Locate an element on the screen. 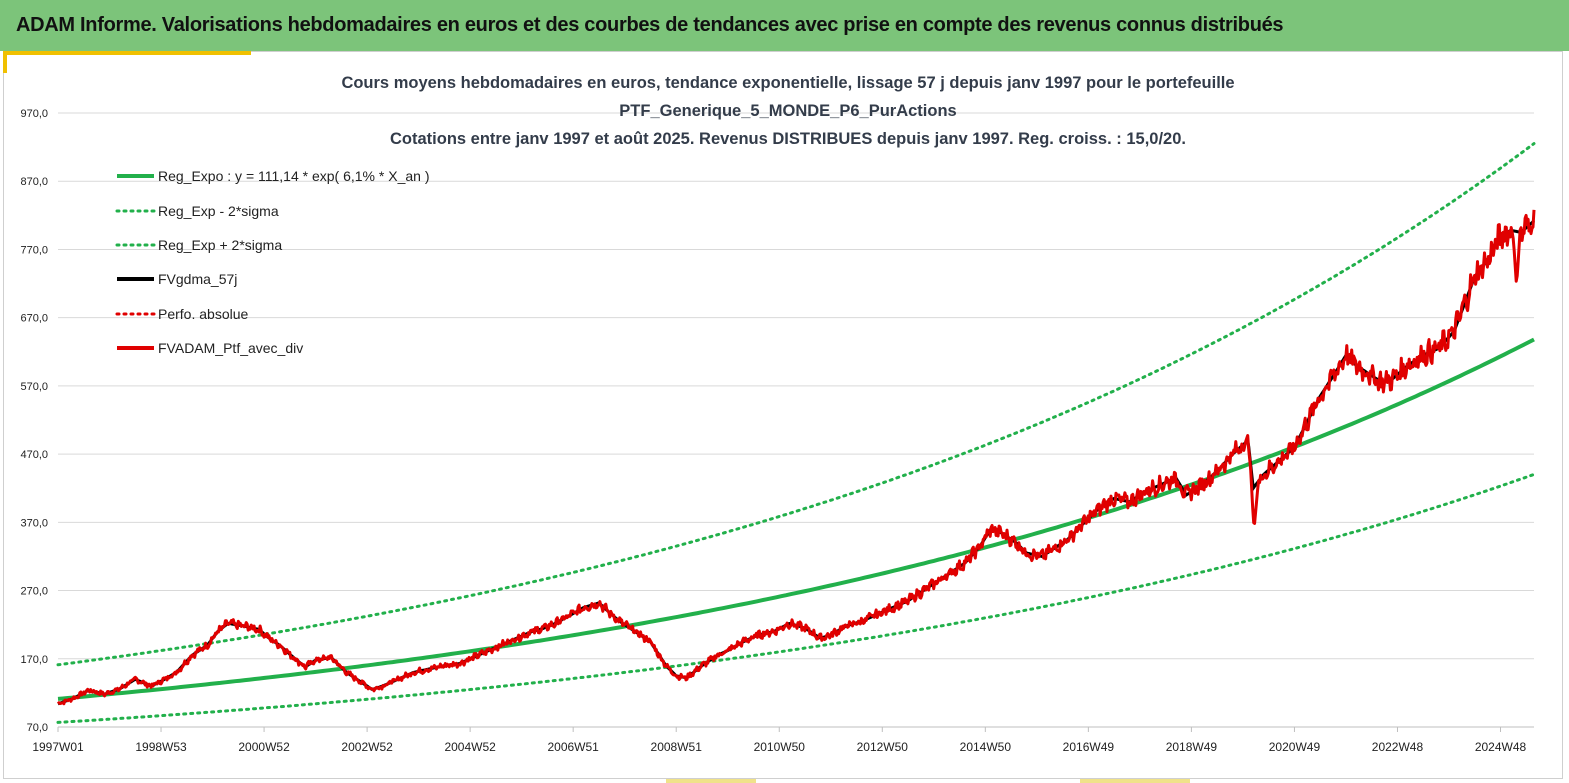 This screenshot has width=1569, height=783. x-tick-label: 2024W48 is located at coordinates (1501, 747).